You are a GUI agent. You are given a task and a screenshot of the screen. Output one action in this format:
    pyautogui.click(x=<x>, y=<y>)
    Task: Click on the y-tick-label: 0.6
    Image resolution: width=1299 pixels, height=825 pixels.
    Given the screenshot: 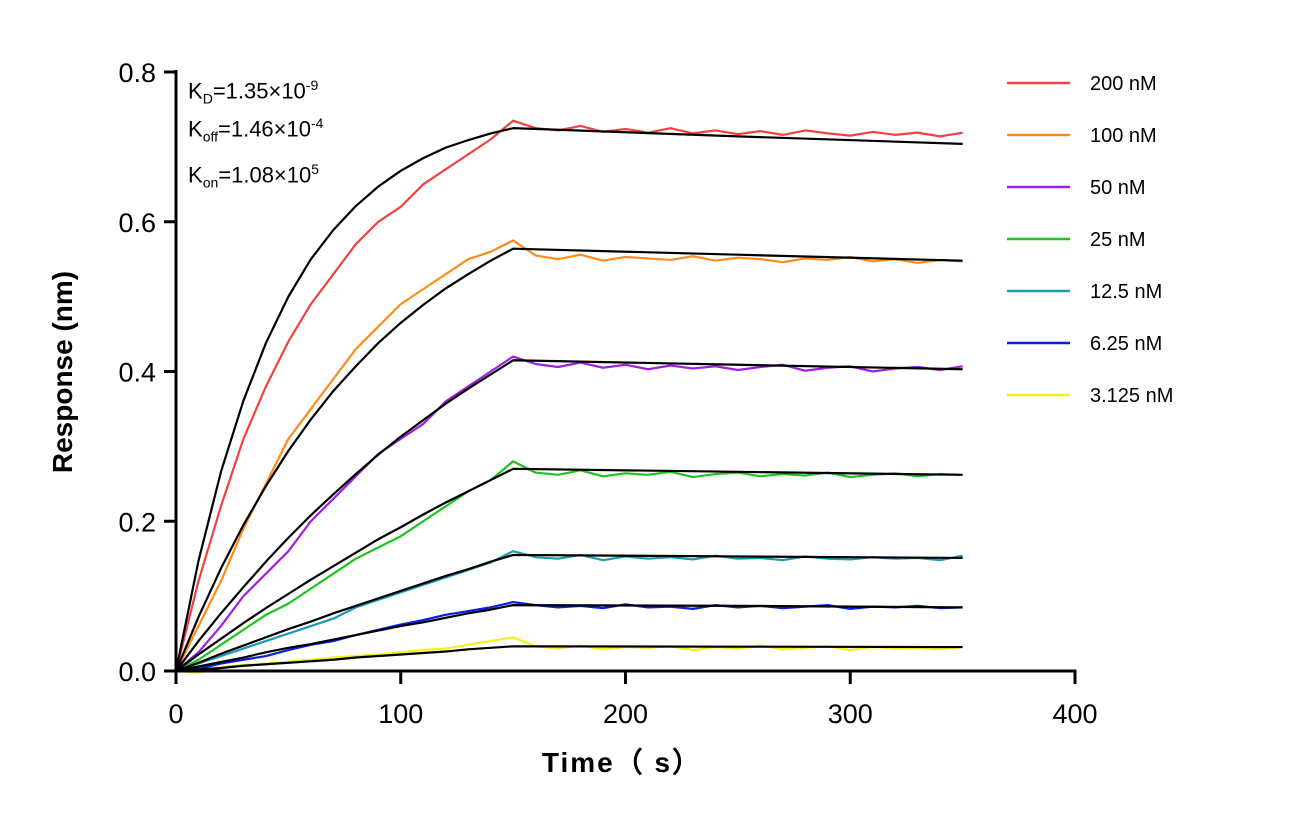 What is the action you would take?
    pyautogui.click(x=137, y=223)
    